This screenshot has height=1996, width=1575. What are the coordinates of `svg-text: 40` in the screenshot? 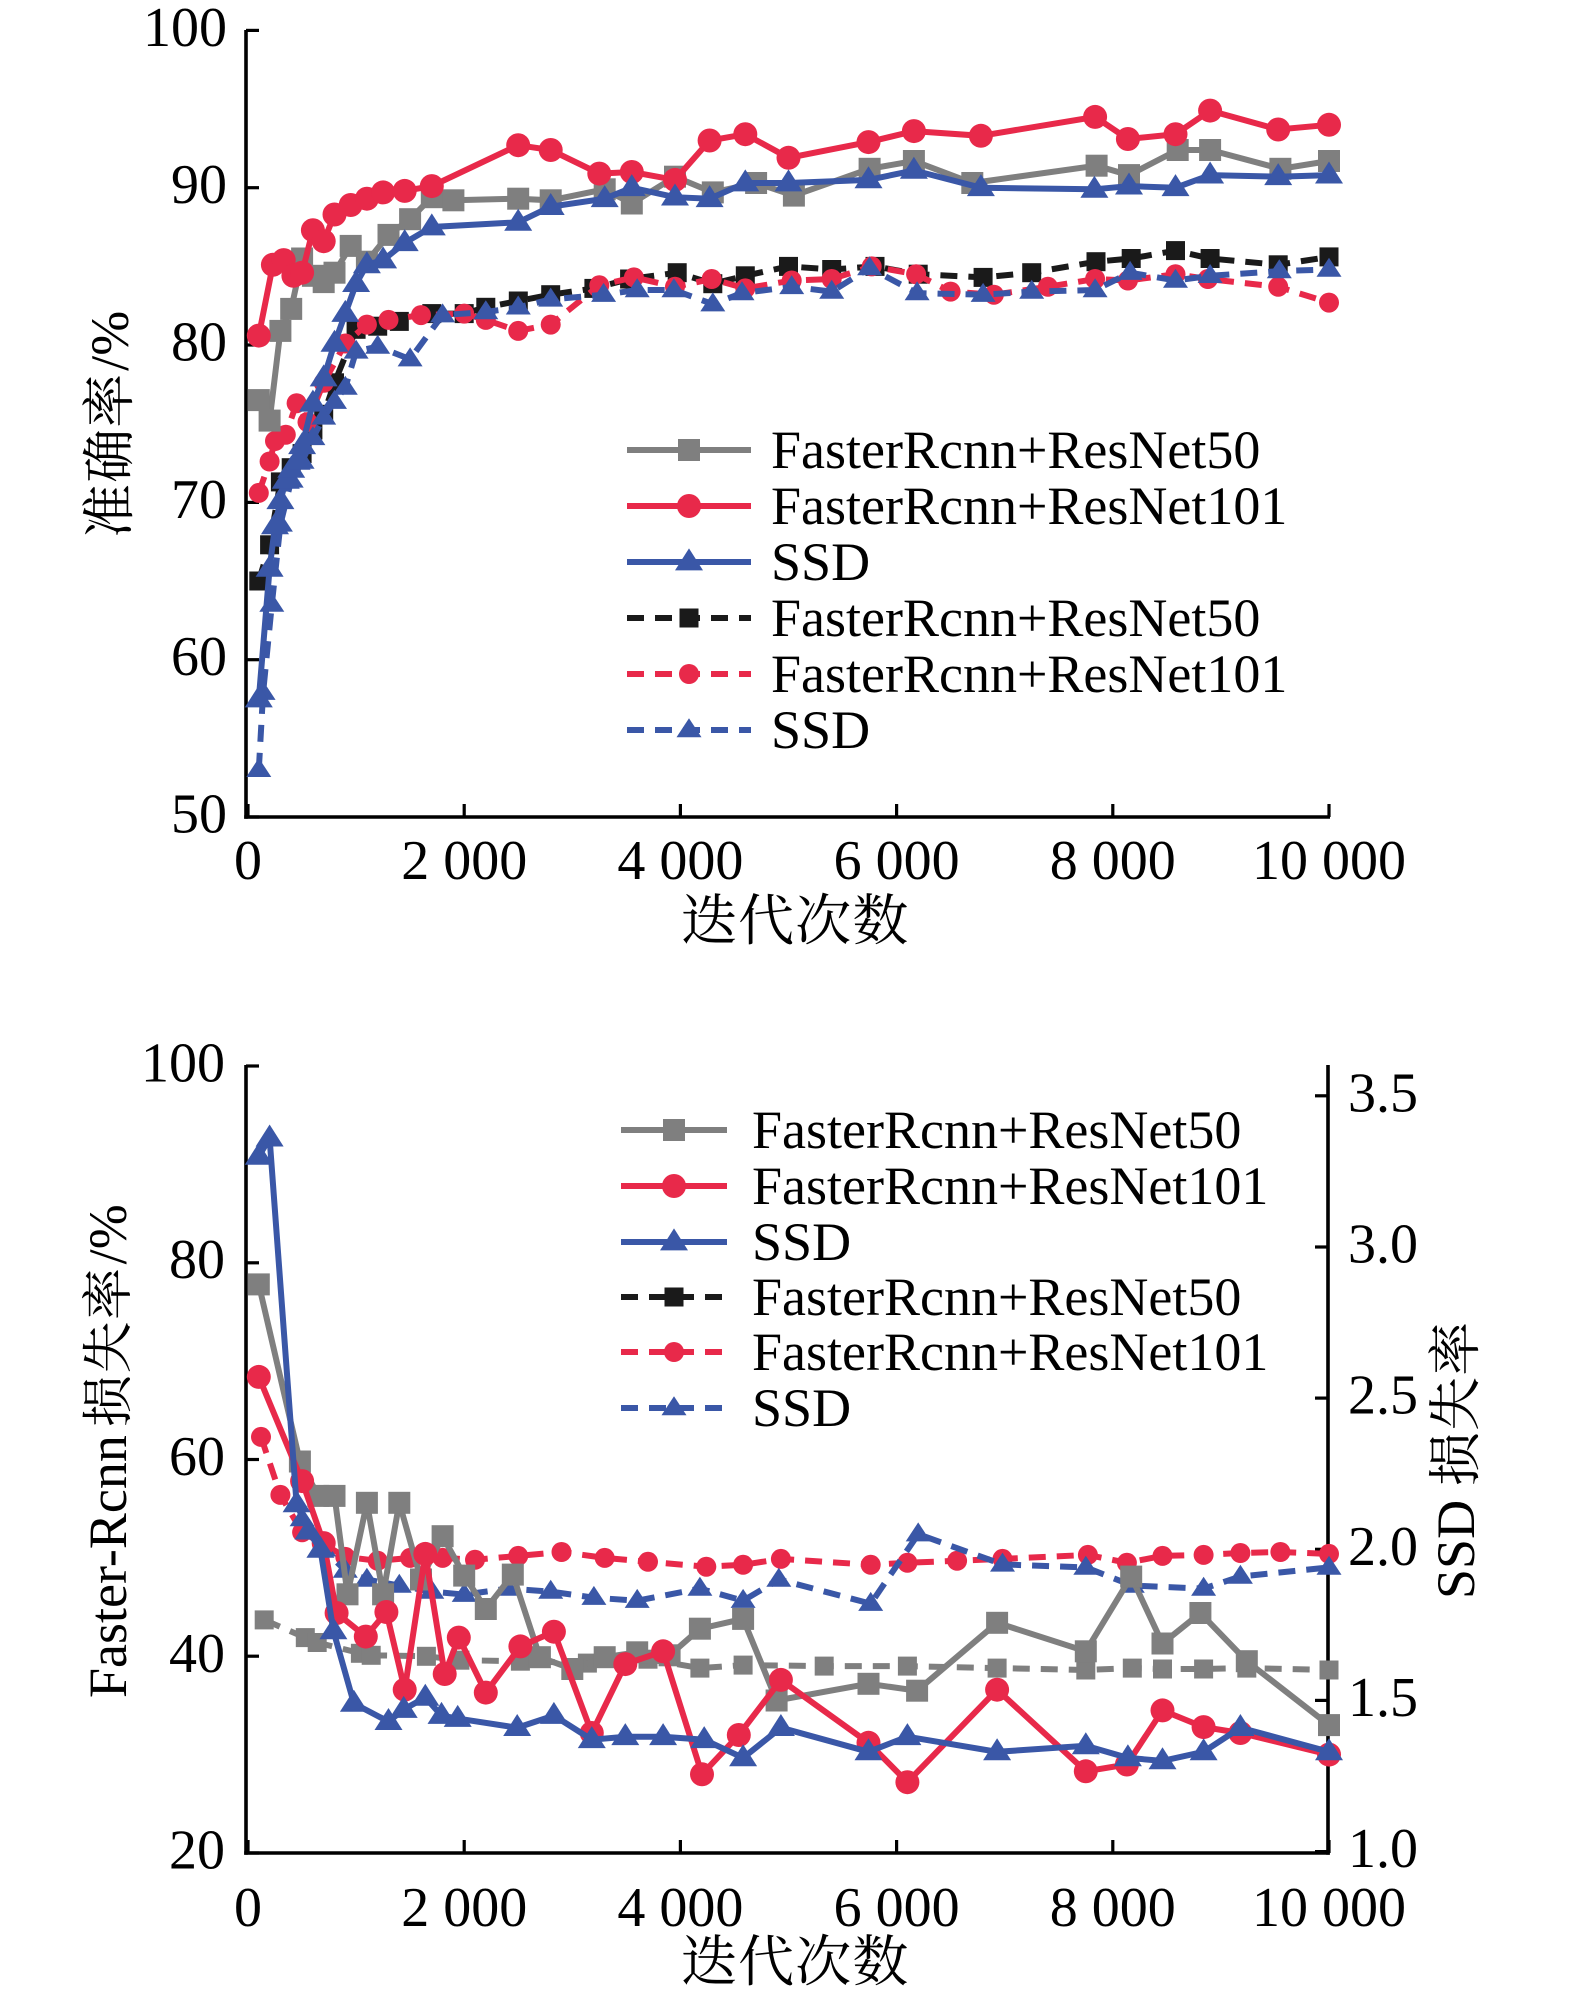 It's located at (197, 1654).